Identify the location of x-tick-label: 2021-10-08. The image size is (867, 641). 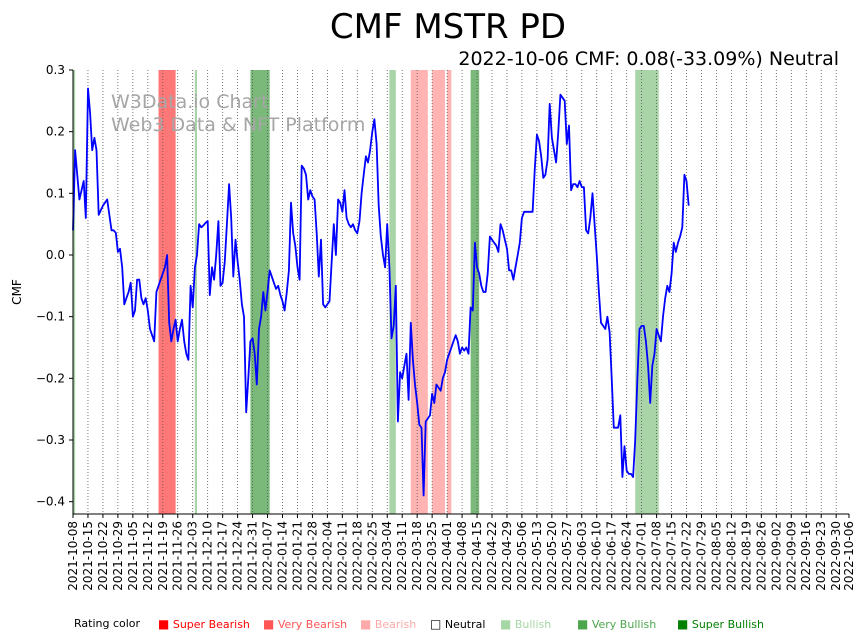
(73, 556).